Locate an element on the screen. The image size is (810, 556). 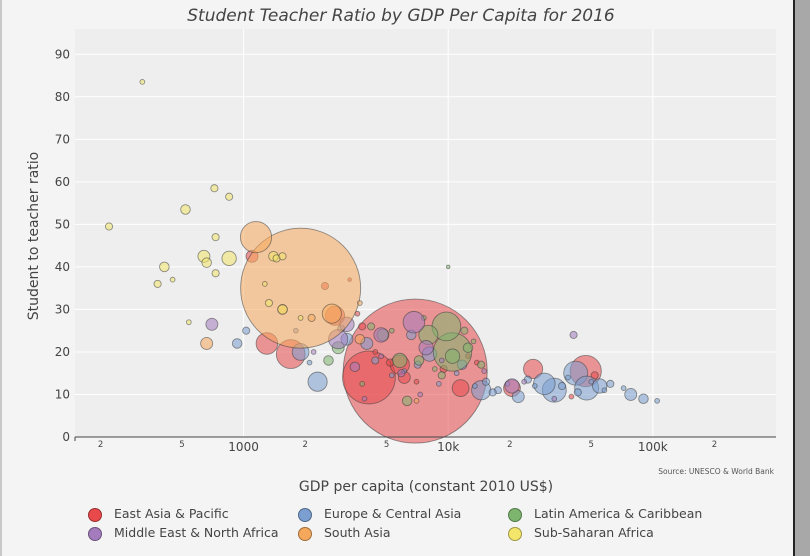
legend-item-europe-central-asia: Europe & Central Asia is located at coordinates (379, 514).